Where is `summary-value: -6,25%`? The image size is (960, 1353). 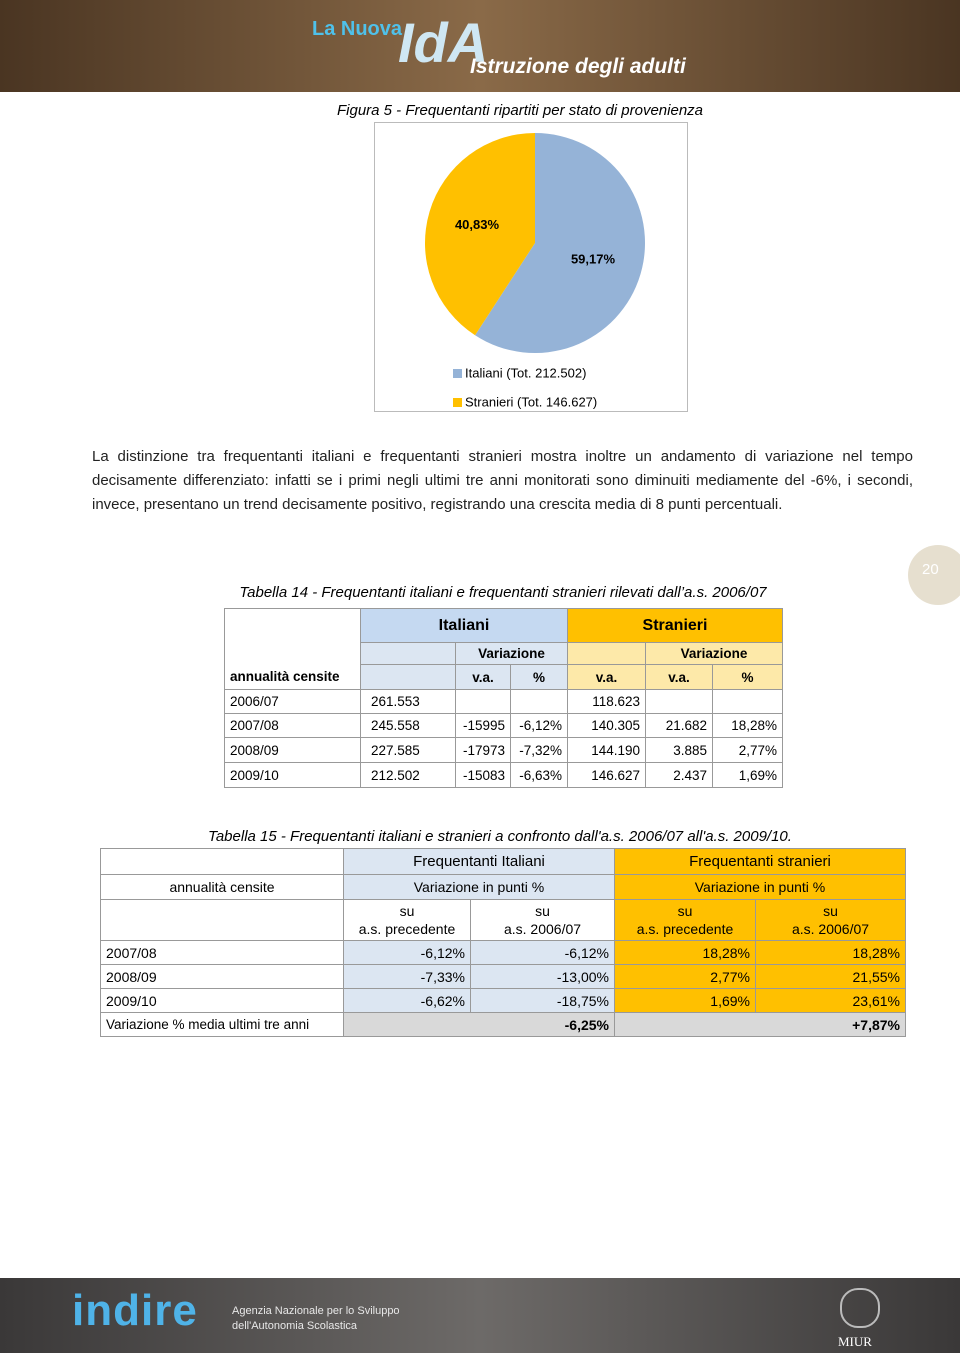
summary-value: -6,25% is located at coordinates (479, 1024).